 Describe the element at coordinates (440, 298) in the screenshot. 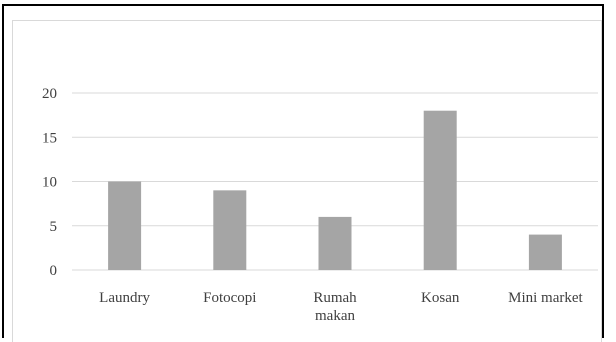

I see `x-category-label: Kosan` at that location.